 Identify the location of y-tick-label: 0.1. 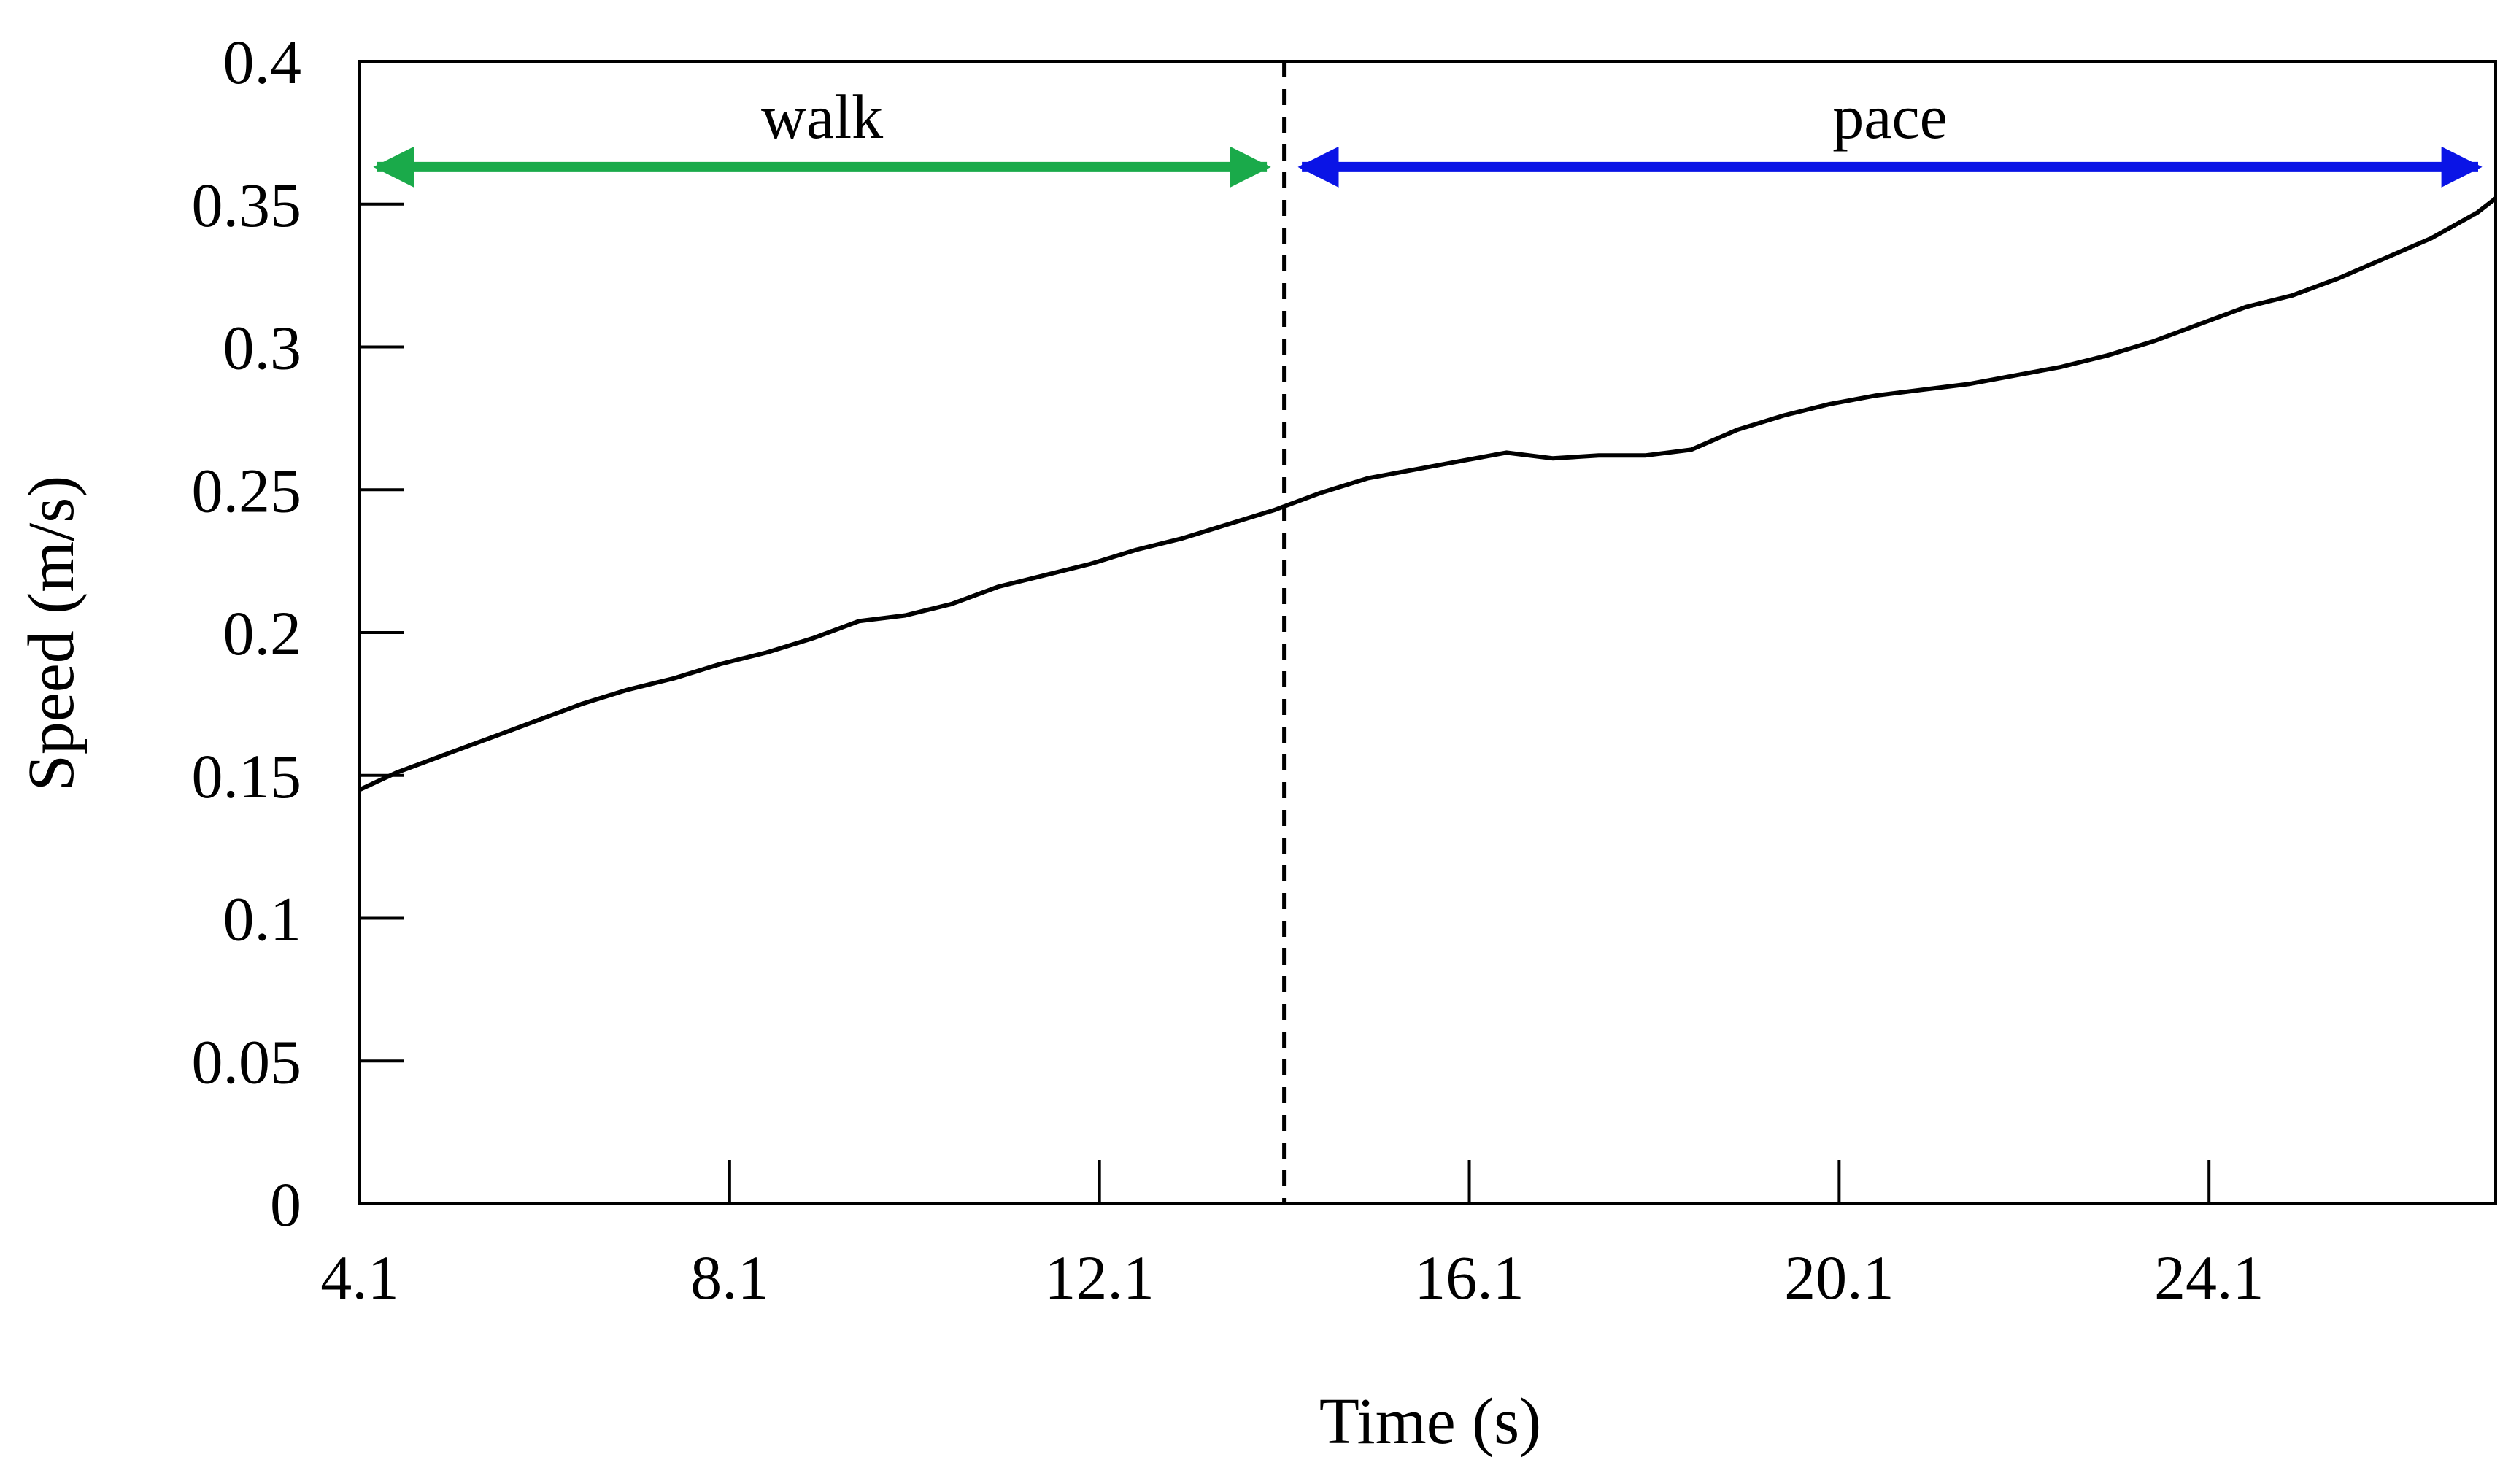
(262, 919).